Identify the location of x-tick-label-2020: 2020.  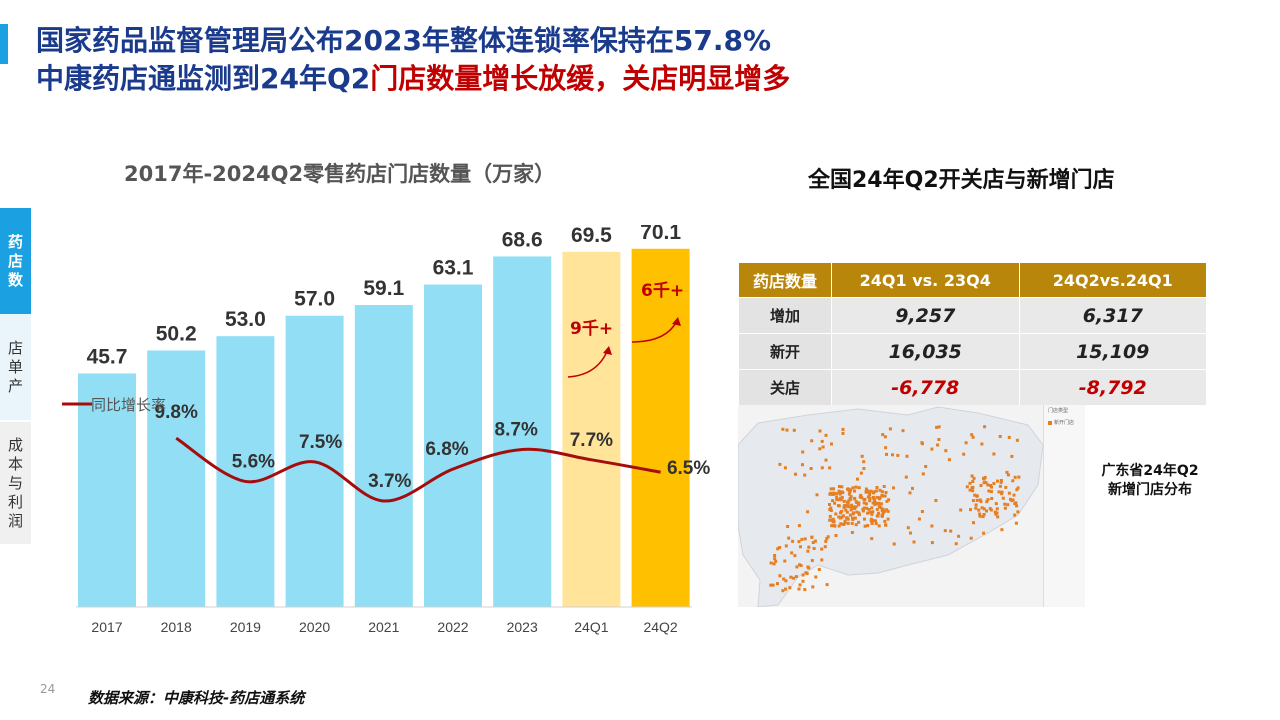
(314, 627).